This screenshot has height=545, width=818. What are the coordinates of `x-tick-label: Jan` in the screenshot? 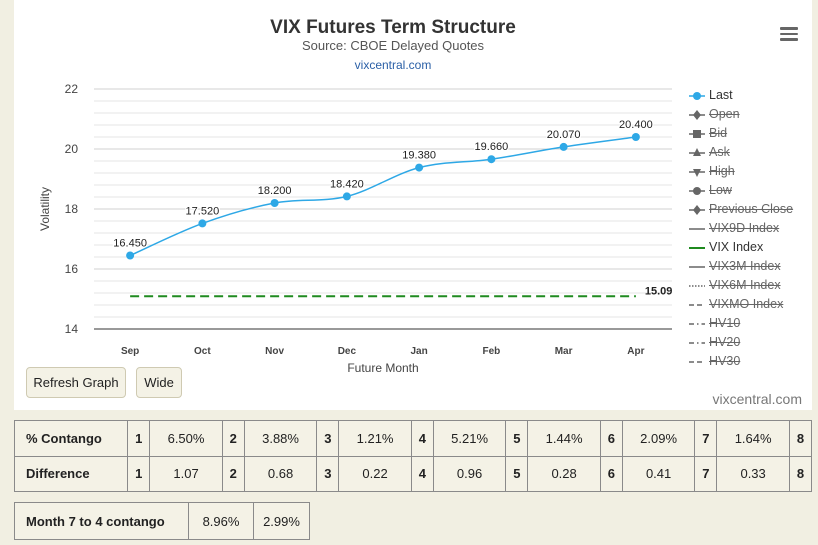 It's located at (419, 351).